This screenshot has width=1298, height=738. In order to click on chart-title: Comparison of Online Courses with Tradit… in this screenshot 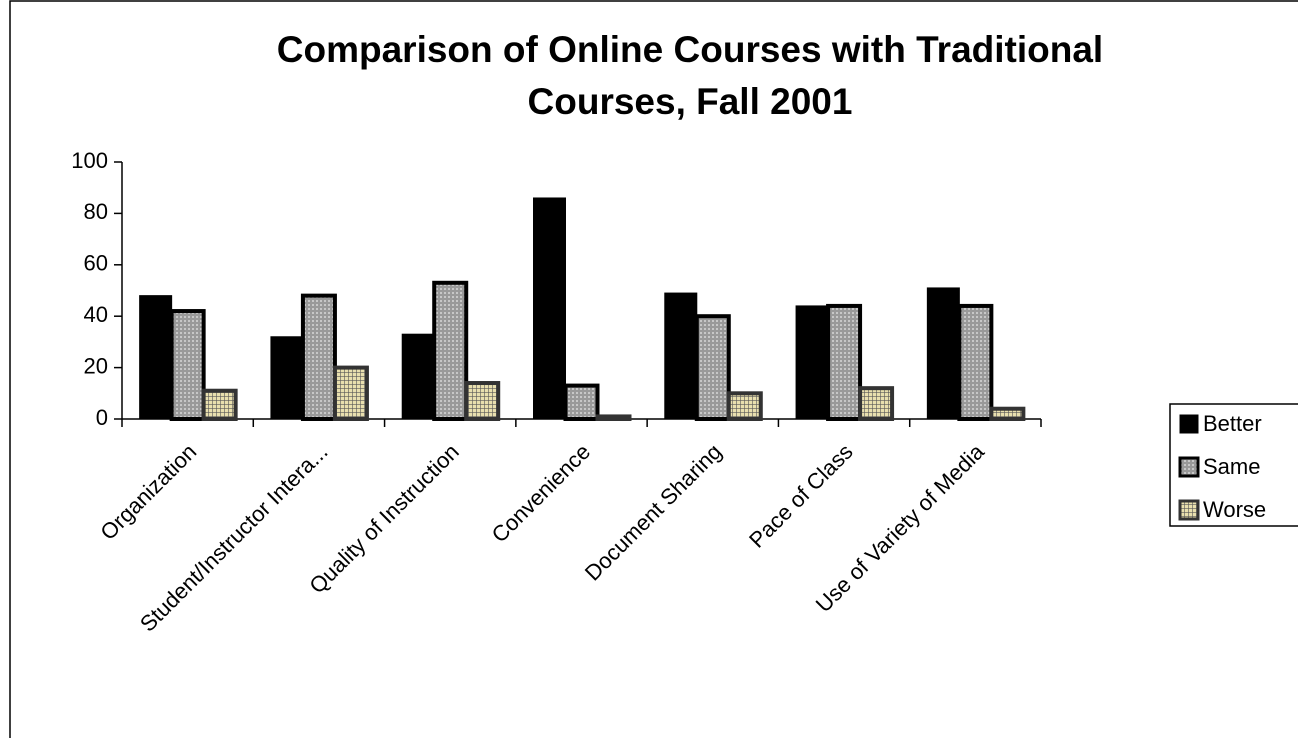, I will do `click(690, 75)`.